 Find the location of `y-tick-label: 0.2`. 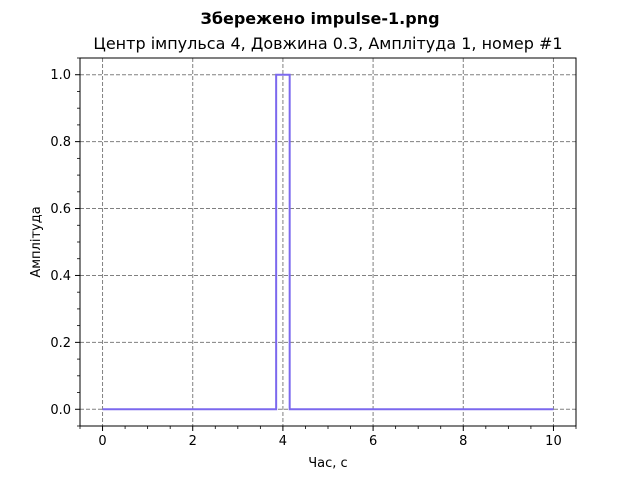

y-tick-label: 0.2 is located at coordinates (60, 343).